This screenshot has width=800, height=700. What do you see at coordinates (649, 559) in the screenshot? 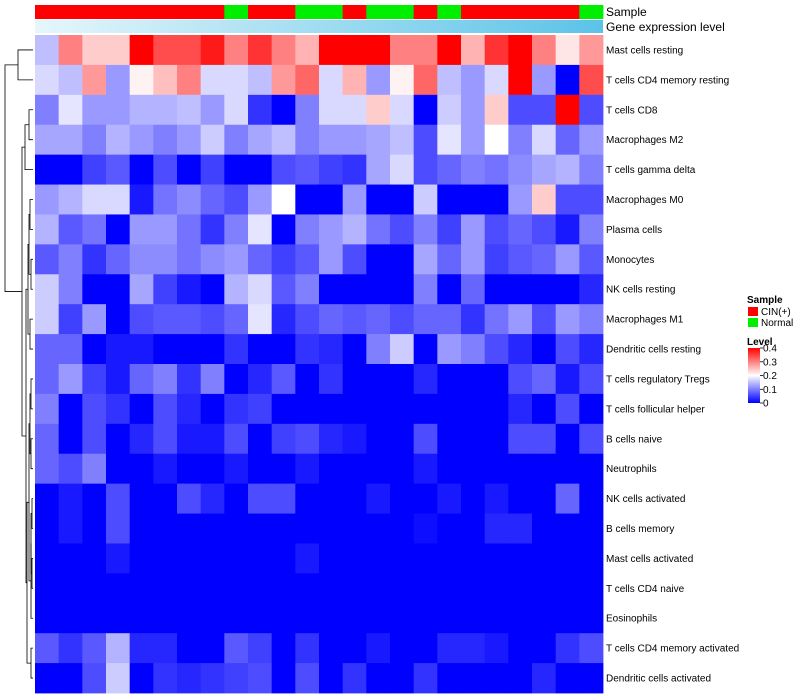
I see `row-label: Mast cells activated` at bounding box center [649, 559].